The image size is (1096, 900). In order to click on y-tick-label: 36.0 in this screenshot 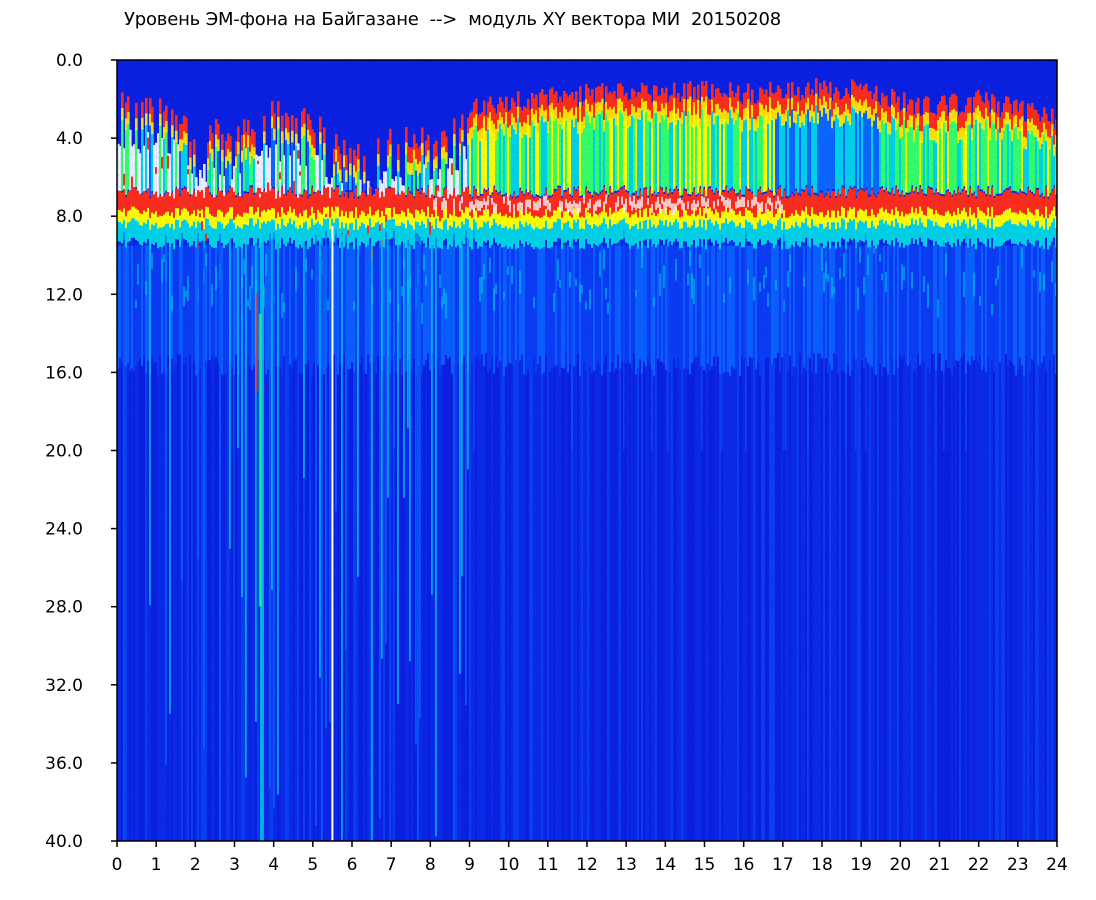, I will do `click(64, 764)`.